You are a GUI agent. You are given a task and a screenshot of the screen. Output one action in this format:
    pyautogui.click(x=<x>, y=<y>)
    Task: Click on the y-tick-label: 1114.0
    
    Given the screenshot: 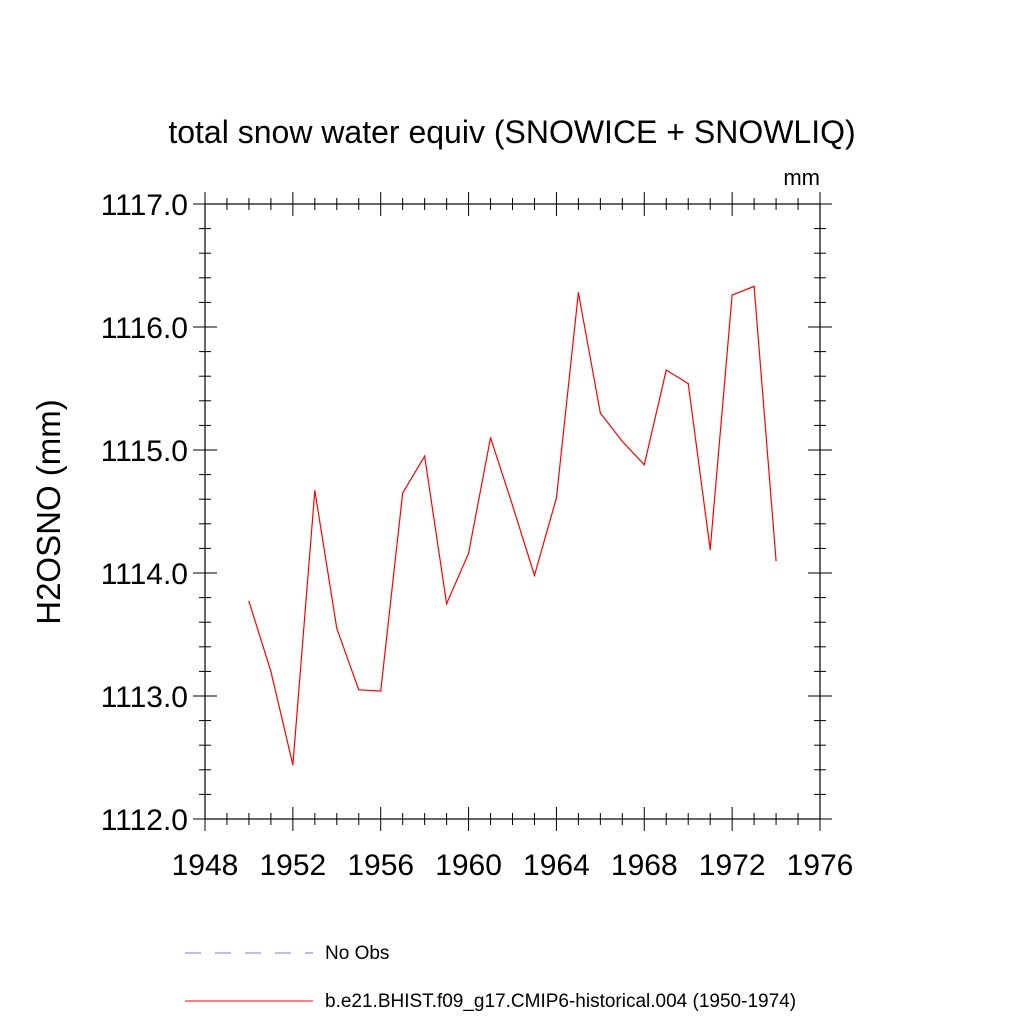 What is the action you would take?
    pyautogui.click(x=144, y=574)
    